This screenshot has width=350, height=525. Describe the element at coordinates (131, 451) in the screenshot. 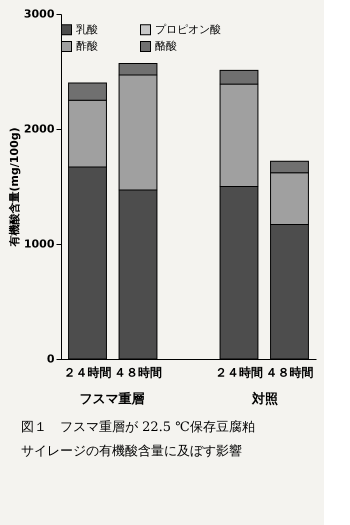

I see `text: サイレージの有機酸含量に及ぼす影響` at that location.